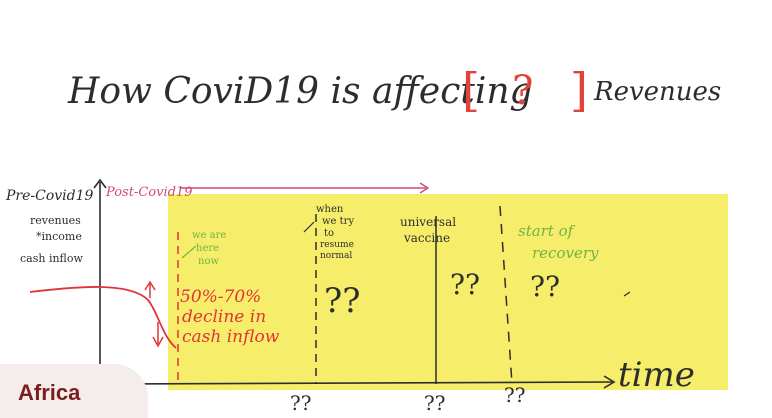  Describe the element at coordinates (209, 235) in the screenshot. I see `now-label-1: we are` at that location.